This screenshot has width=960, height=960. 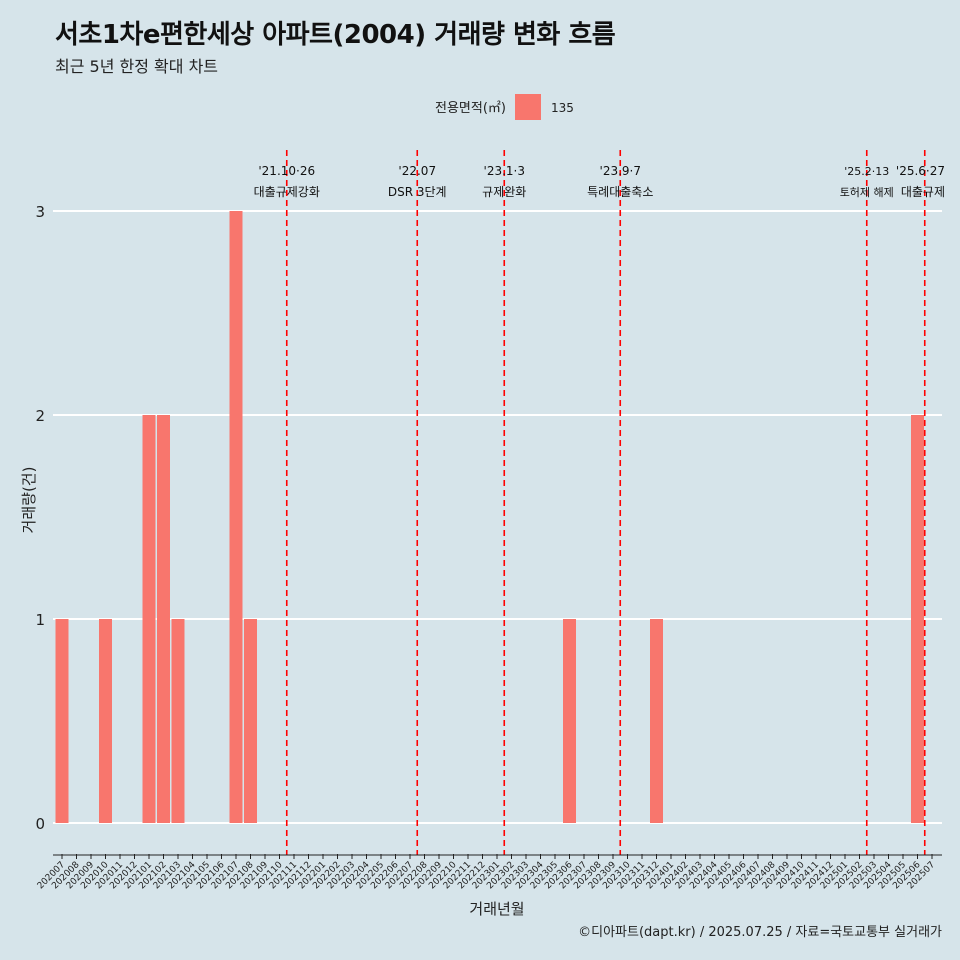 I want to click on y-tick-label: 0, so click(x=40, y=824).